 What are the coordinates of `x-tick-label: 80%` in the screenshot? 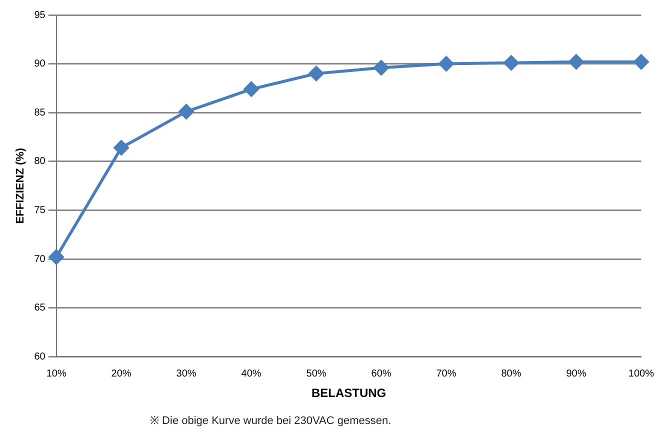 It's located at (511, 374).